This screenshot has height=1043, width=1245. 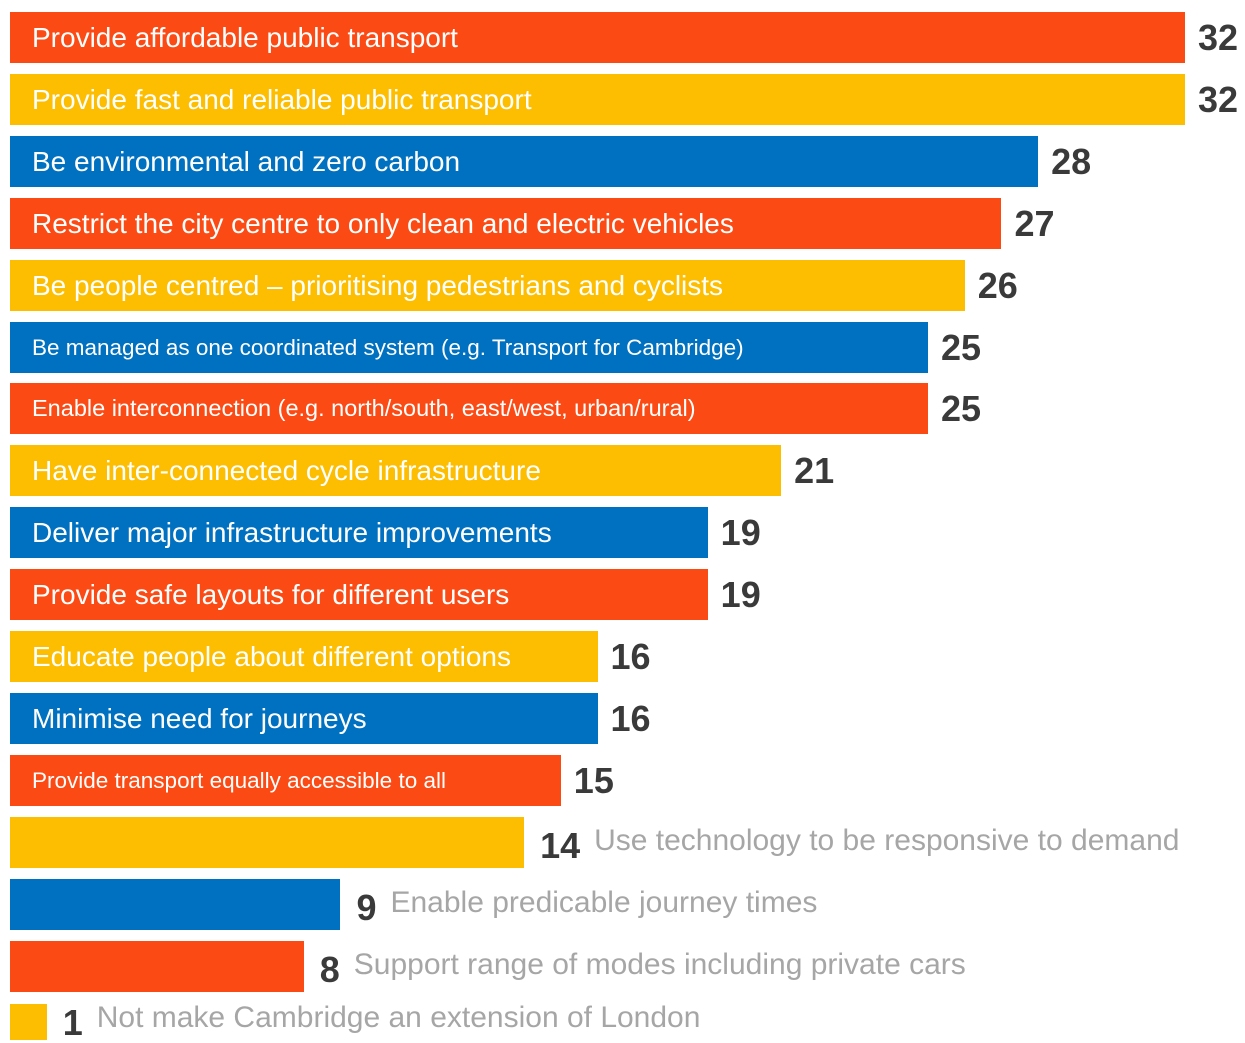 What do you see at coordinates (814, 471) in the screenshot?
I see `bar-value-label: 21` at bounding box center [814, 471].